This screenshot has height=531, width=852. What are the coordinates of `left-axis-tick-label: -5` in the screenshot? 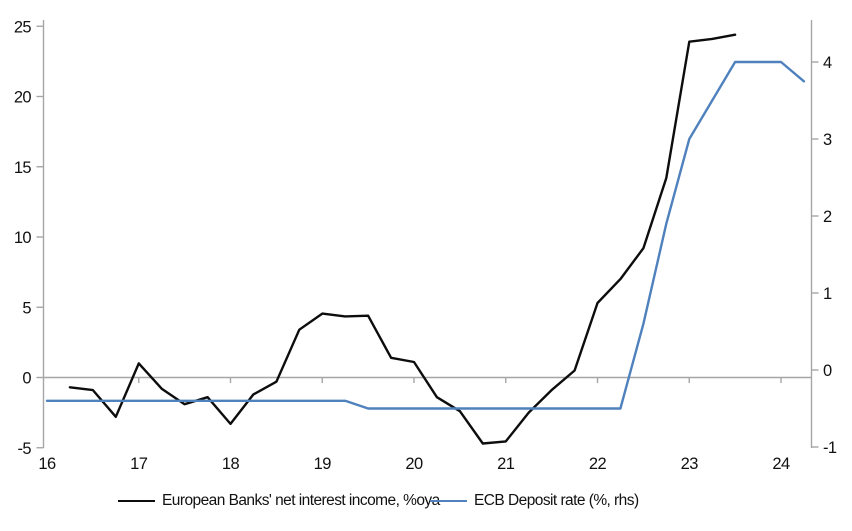 It's located at (25, 449).